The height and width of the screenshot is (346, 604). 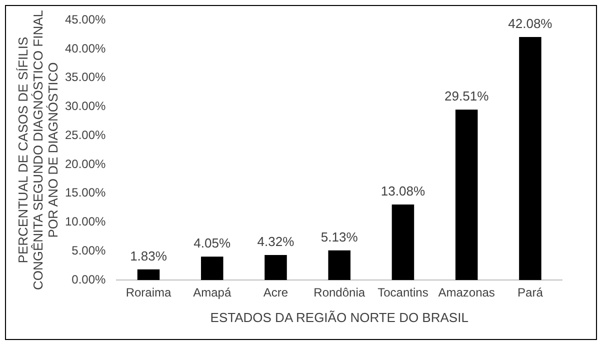 What do you see at coordinates (89, 279) in the screenshot?
I see `y-tick-label: 0.00%` at bounding box center [89, 279].